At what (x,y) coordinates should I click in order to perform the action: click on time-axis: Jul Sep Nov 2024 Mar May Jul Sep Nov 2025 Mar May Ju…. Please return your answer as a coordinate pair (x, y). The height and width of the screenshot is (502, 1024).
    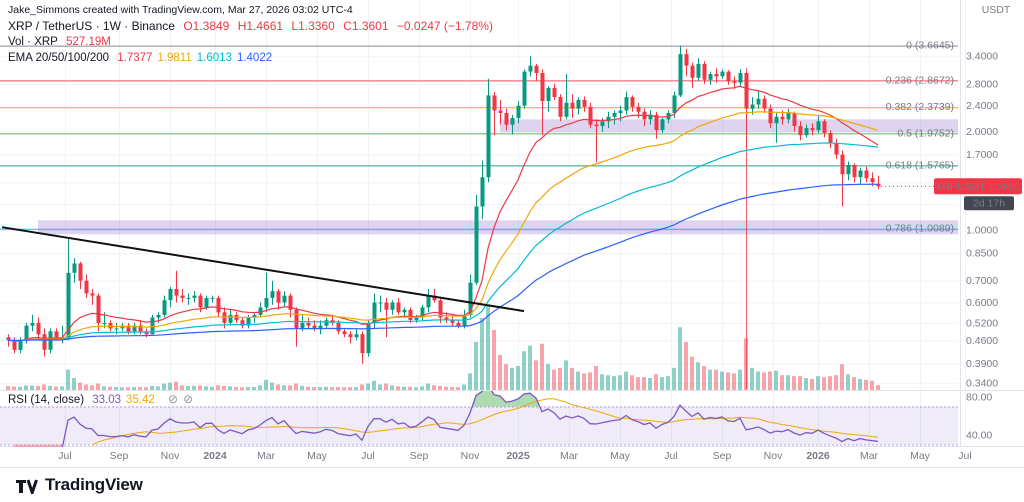
    Looking at the image, I should click on (514, 456).